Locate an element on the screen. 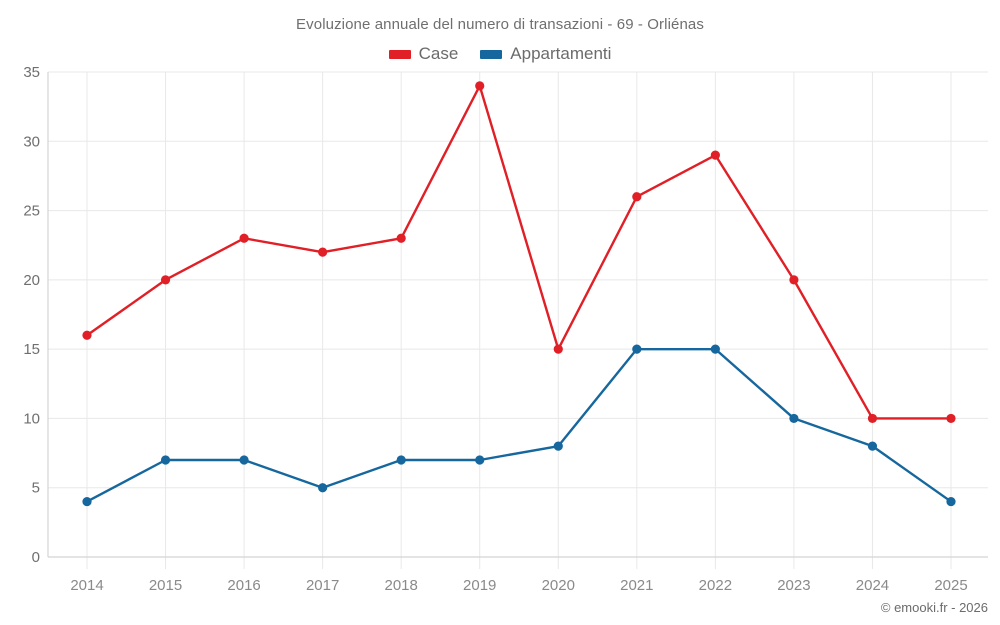 The height and width of the screenshot is (625, 1000). data-point-appartamenti-2016 is located at coordinates (244, 460).